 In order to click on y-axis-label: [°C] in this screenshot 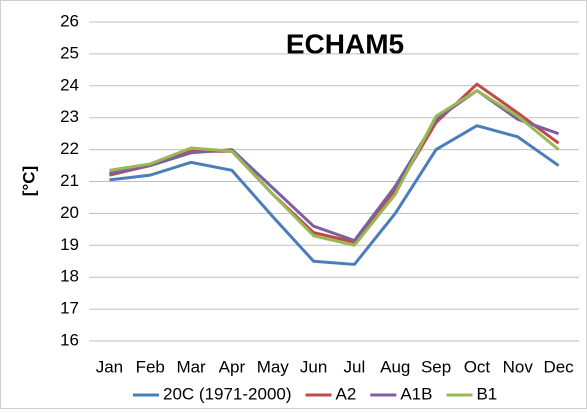, I will do `click(28, 181)`.